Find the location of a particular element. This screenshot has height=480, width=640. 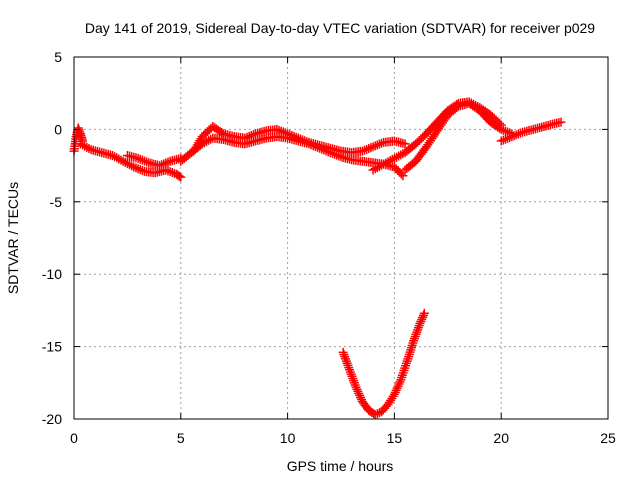

x-tick-labels: 0 5 10 15 20 25 is located at coordinates (343, 438).